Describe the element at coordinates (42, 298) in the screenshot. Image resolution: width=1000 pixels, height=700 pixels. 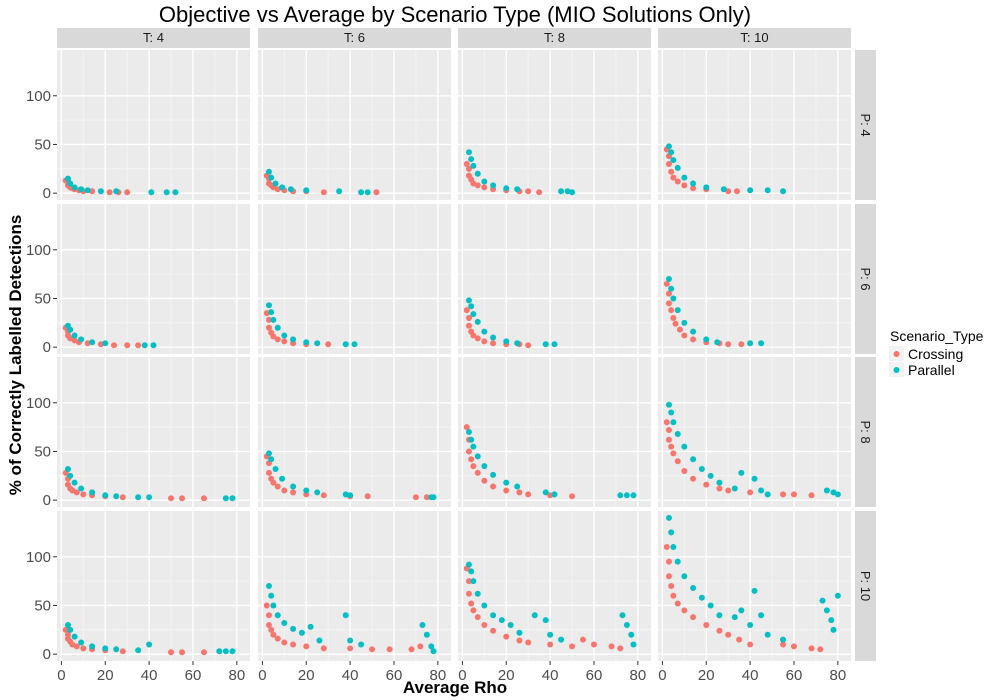
I see `y-tick-label: 50` at that location.